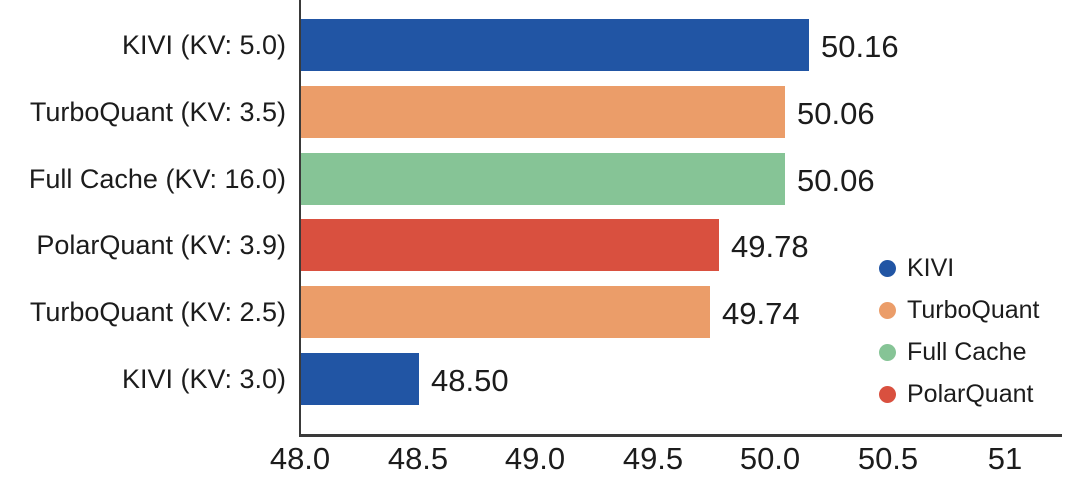 Image resolution: width=1080 pixels, height=485 pixels. I want to click on y-axis-line, so click(300, 218).